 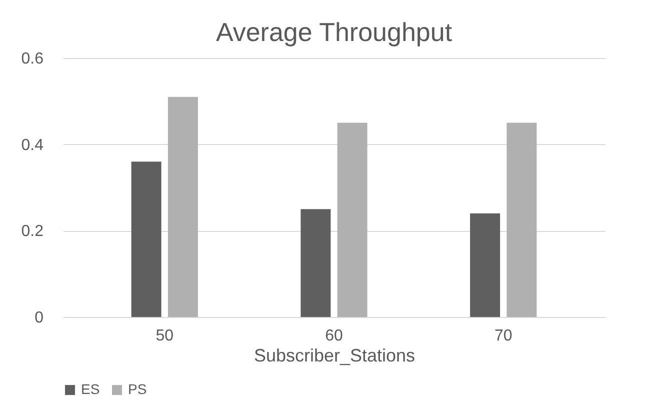 What do you see at coordinates (39, 318) in the screenshot?
I see `y-tick-label: 0` at bounding box center [39, 318].